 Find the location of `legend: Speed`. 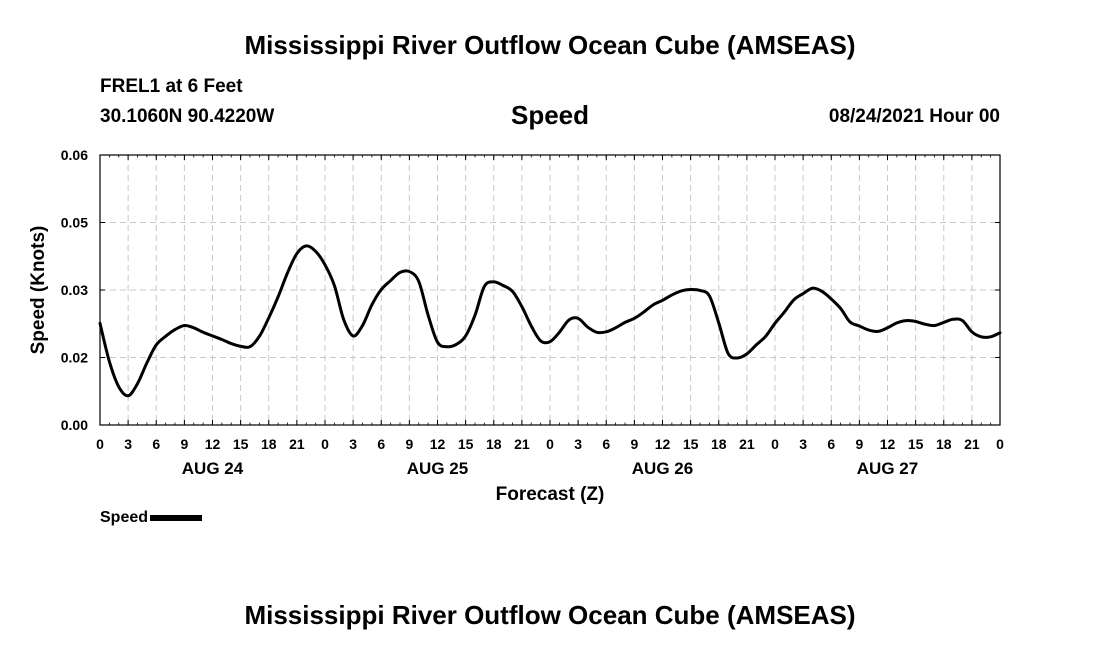

legend: Speed is located at coordinates (151, 518).